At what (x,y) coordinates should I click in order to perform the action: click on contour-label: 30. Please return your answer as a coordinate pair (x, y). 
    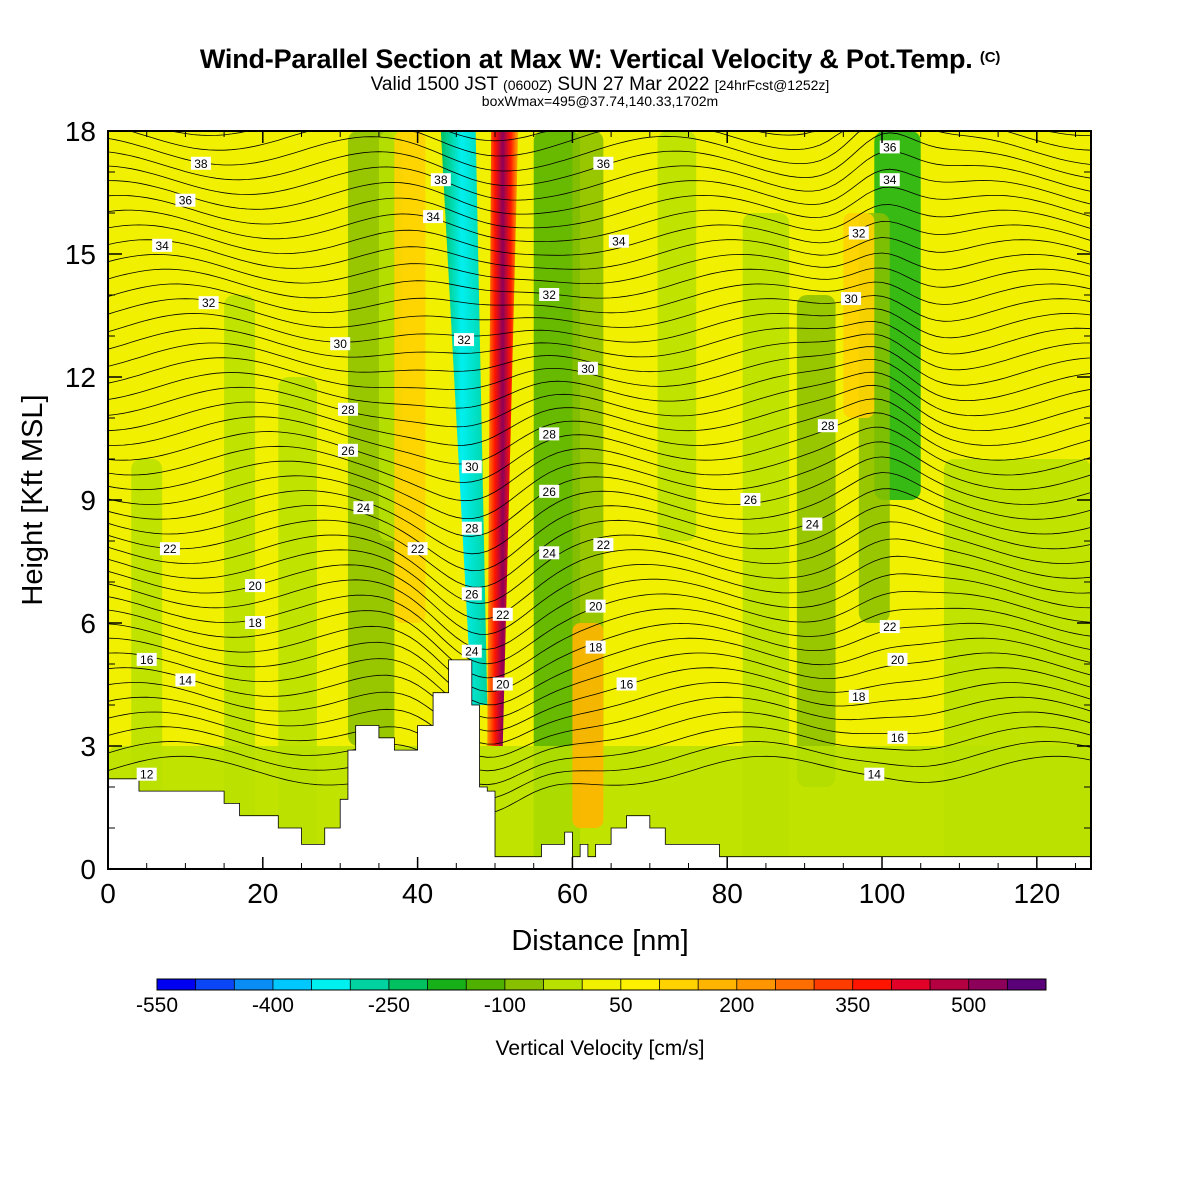
    Looking at the image, I should click on (851, 299).